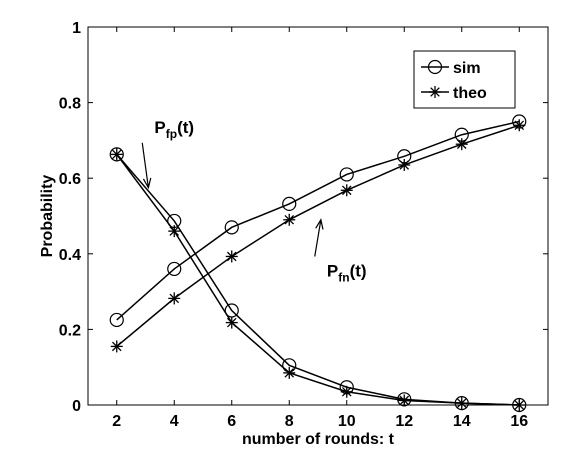 The width and height of the screenshot is (581, 464). I want to click on y-tick-label: 0, so click(76, 406).